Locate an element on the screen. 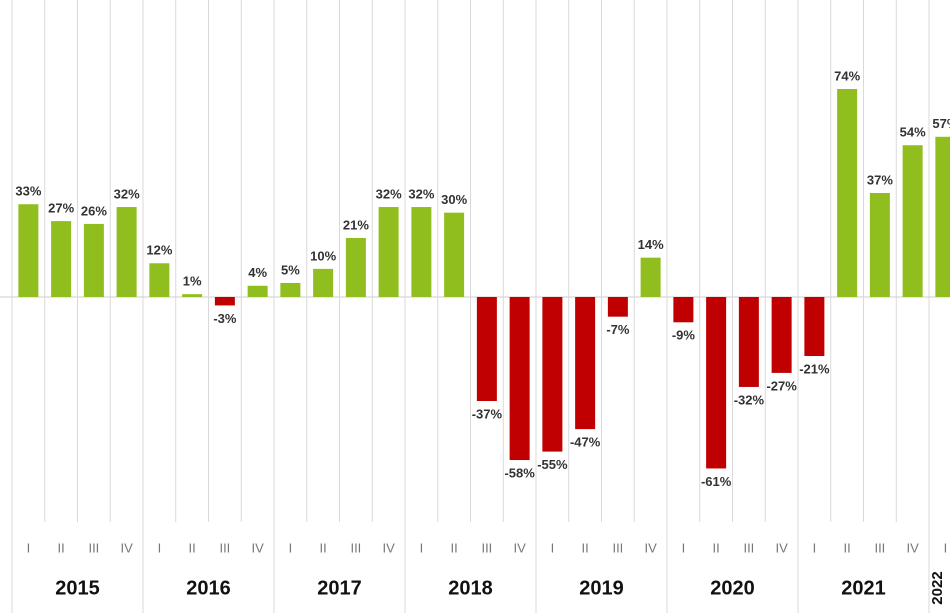 The width and height of the screenshot is (950, 613). value-label: -7% is located at coordinates (618, 329).